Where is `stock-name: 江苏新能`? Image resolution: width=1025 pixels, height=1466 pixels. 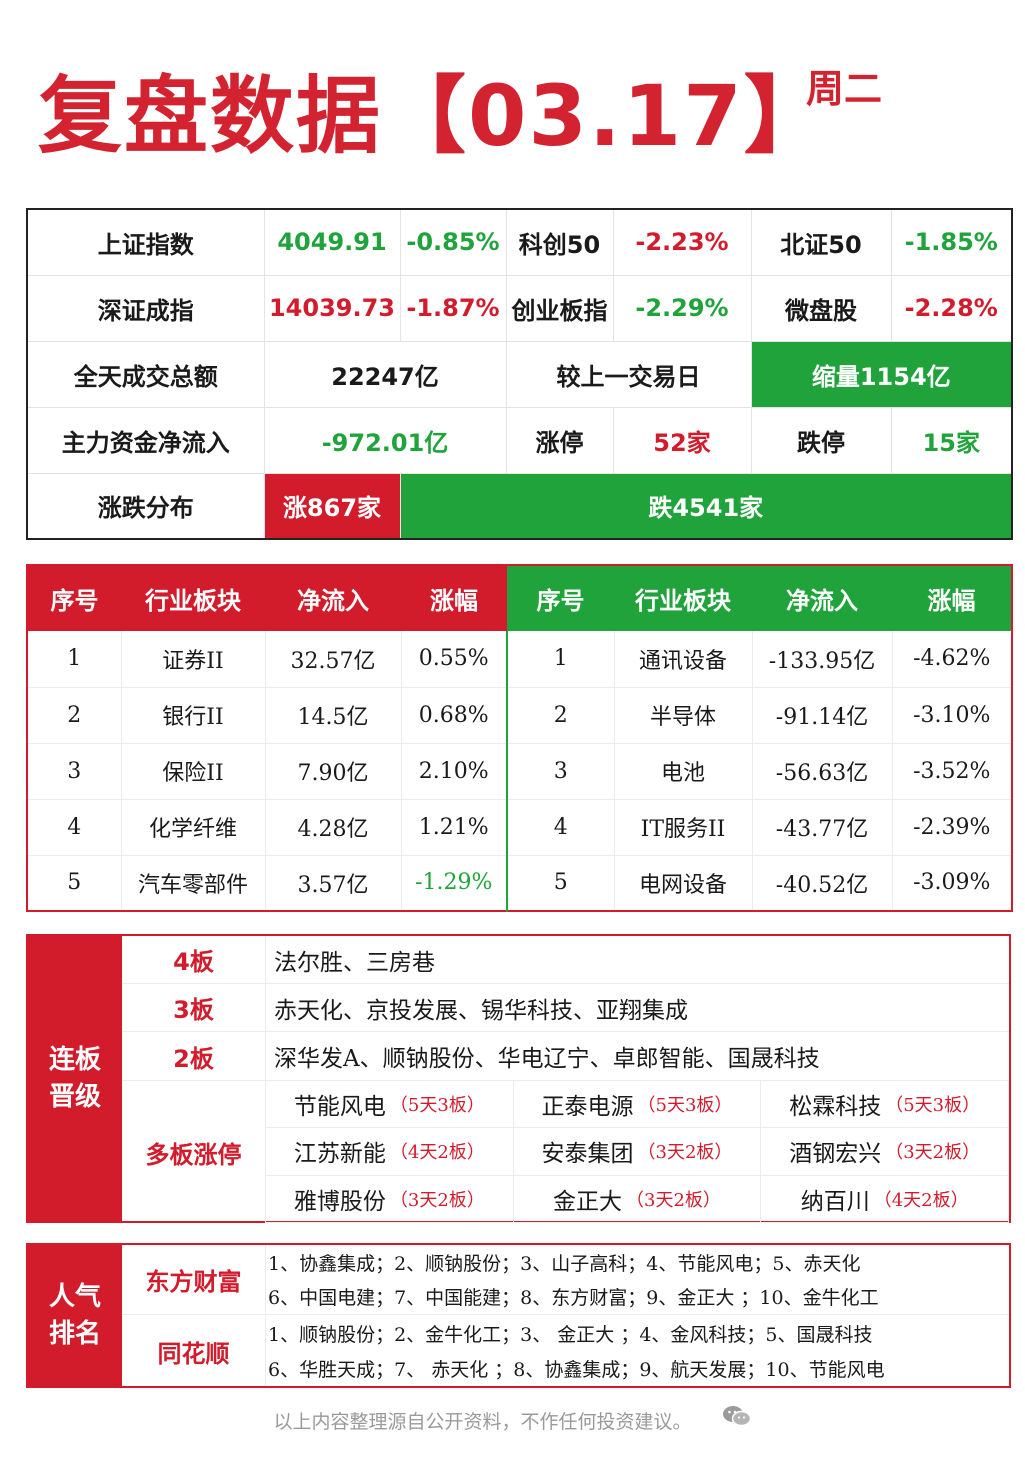 stock-name: 江苏新能 is located at coordinates (339, 1154).